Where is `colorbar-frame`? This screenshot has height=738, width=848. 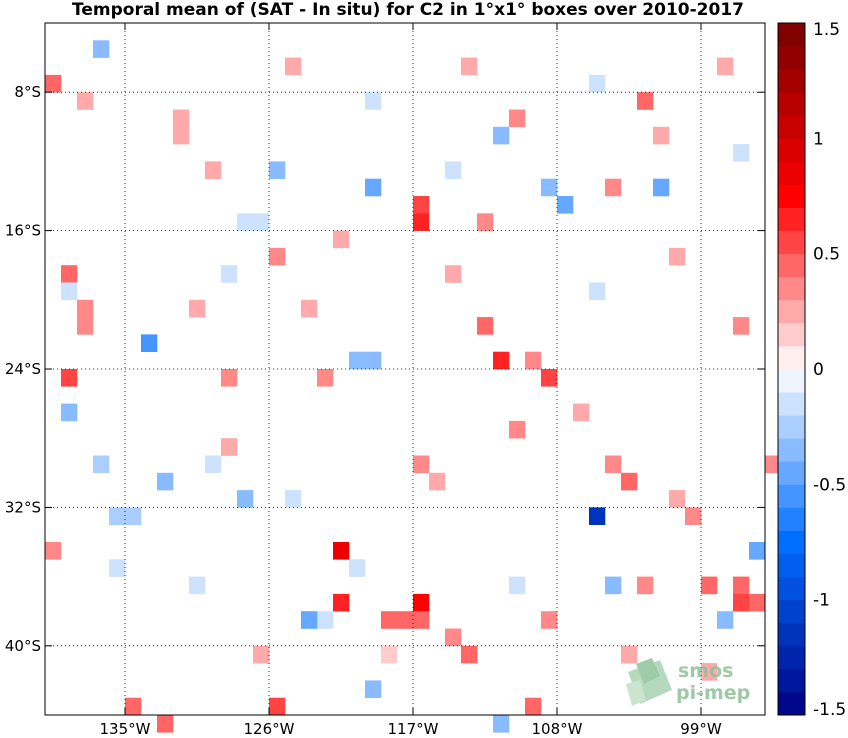
colorbar-frame is located at coordinates (791, 369).